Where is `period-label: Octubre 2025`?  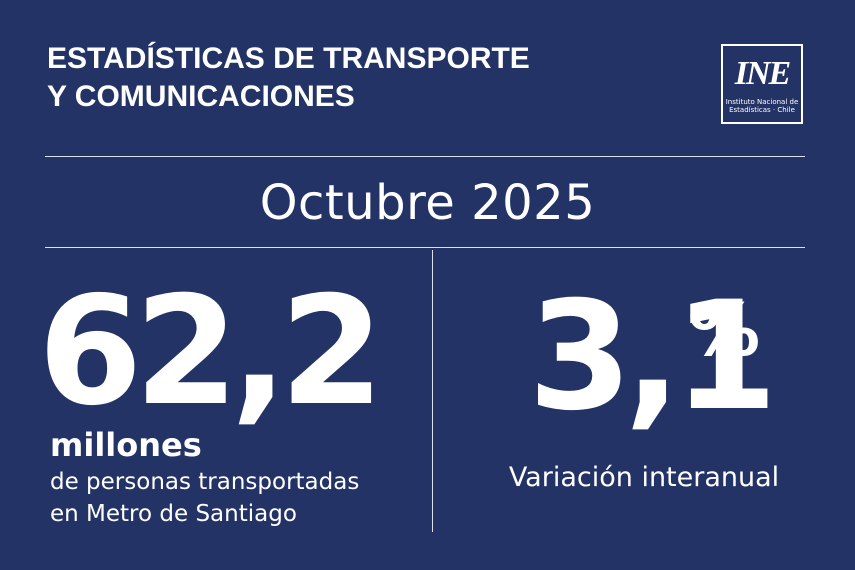 period-label: Octubre 2025 is located at coordinates (427, 203).